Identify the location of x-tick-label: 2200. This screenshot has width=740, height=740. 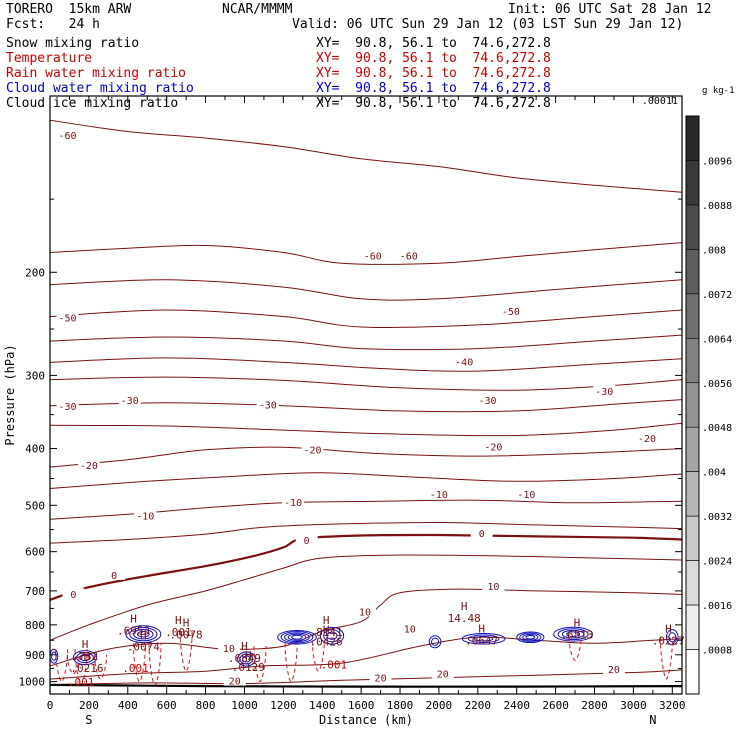
(478, 705).